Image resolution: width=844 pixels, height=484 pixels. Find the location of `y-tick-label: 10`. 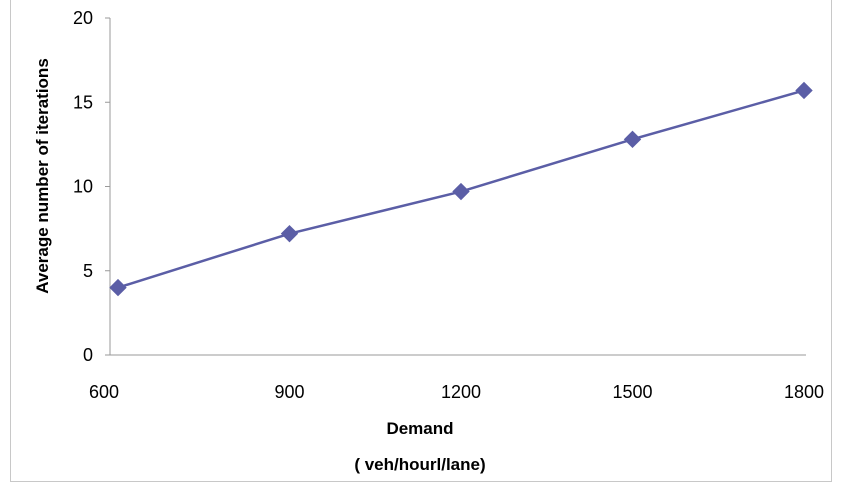

y-tick-label: 10 is located at coordinates (83, 187).